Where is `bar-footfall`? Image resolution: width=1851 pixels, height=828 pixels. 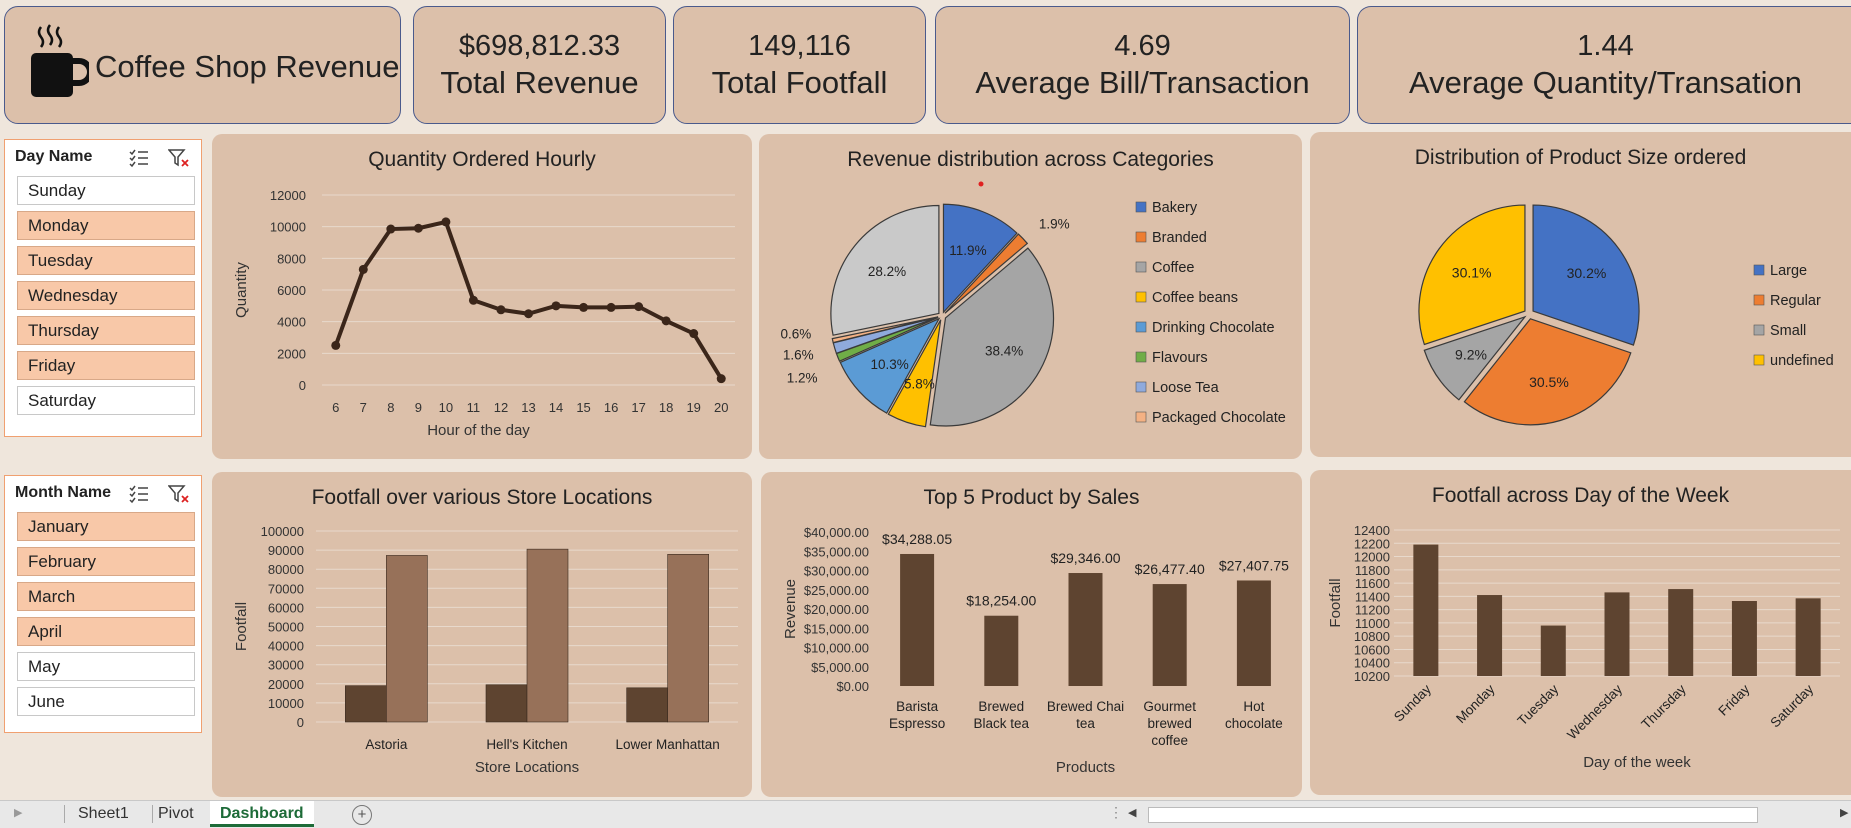 bar-footfall is located at coordinates (407, 639).